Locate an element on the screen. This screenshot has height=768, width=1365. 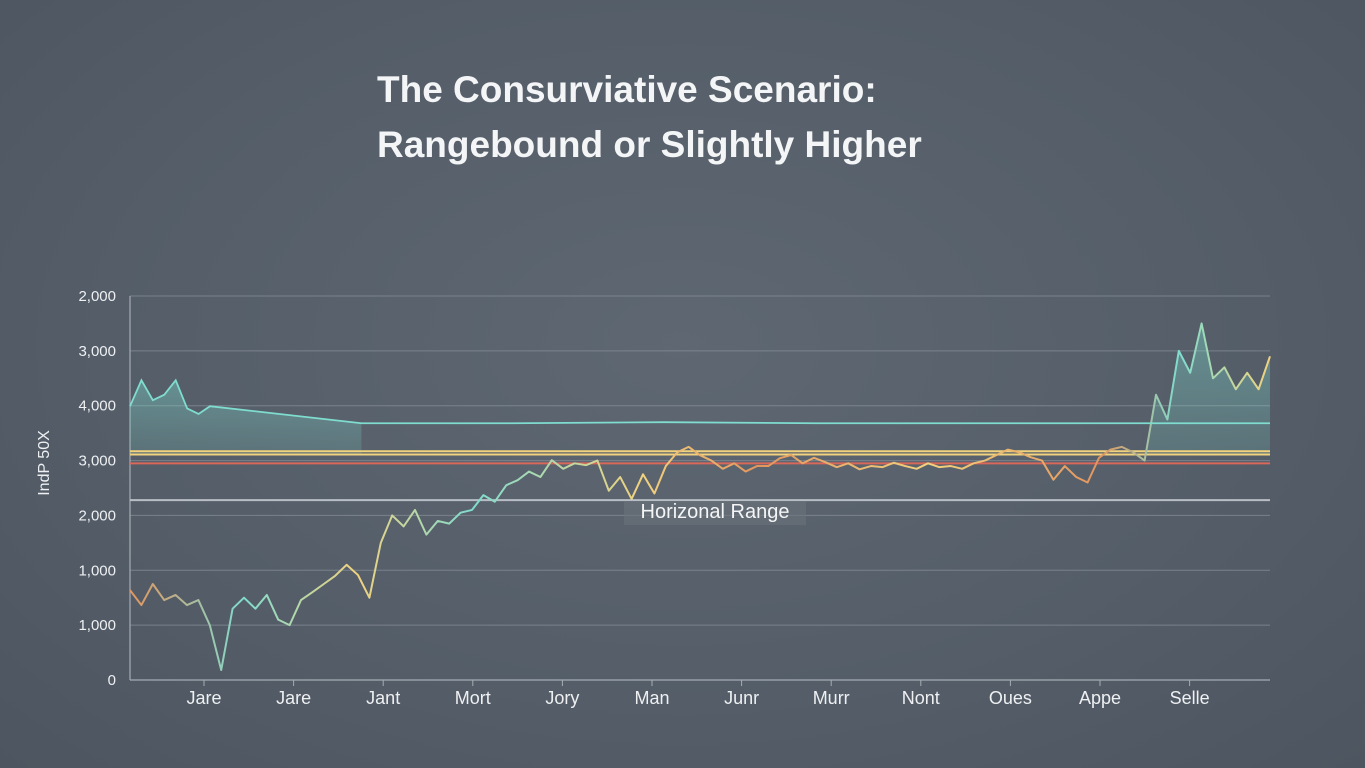
x-tick-label: Appe is located at coordinates (1100, 698).